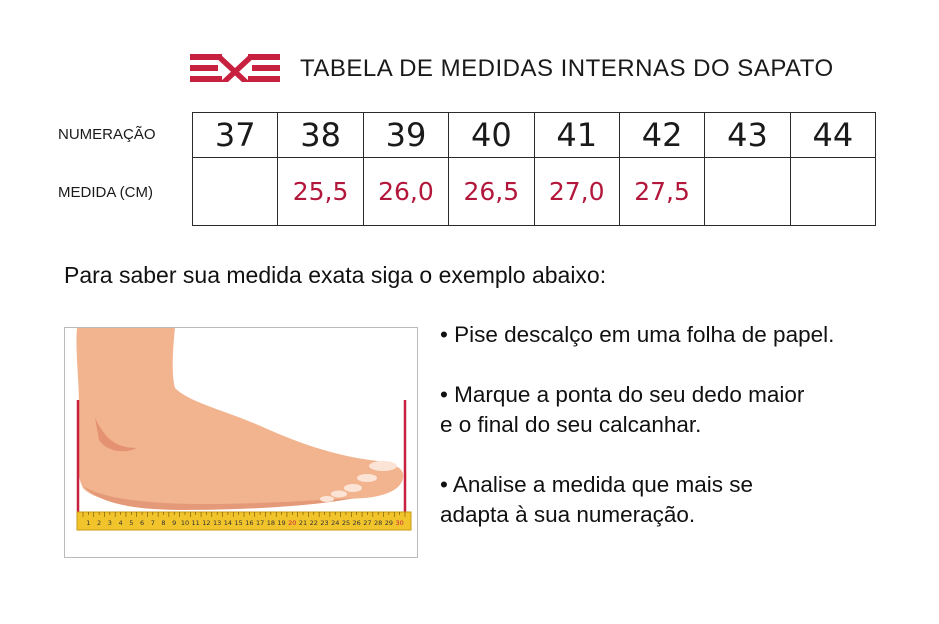 This screenshot has width=939, height=624. I want to click on size-cell: 44, so click(833, 135).